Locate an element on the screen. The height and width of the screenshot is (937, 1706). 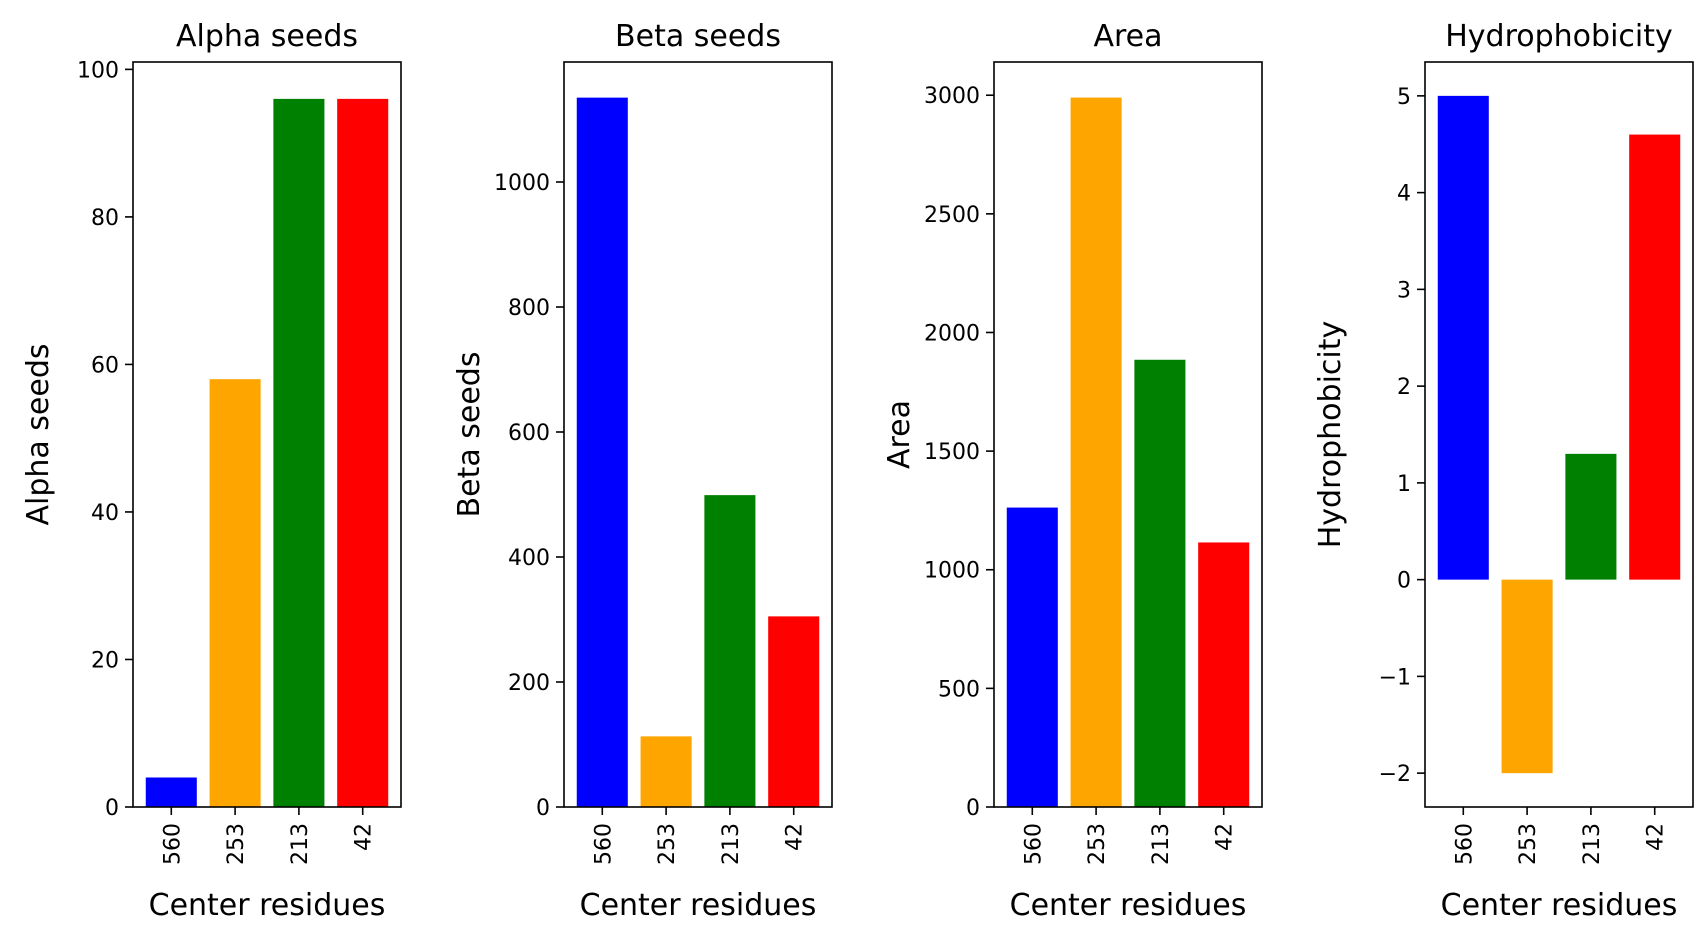
hydrophobicity-y-tick-label: 1 is located at coordinates (1404, 484).